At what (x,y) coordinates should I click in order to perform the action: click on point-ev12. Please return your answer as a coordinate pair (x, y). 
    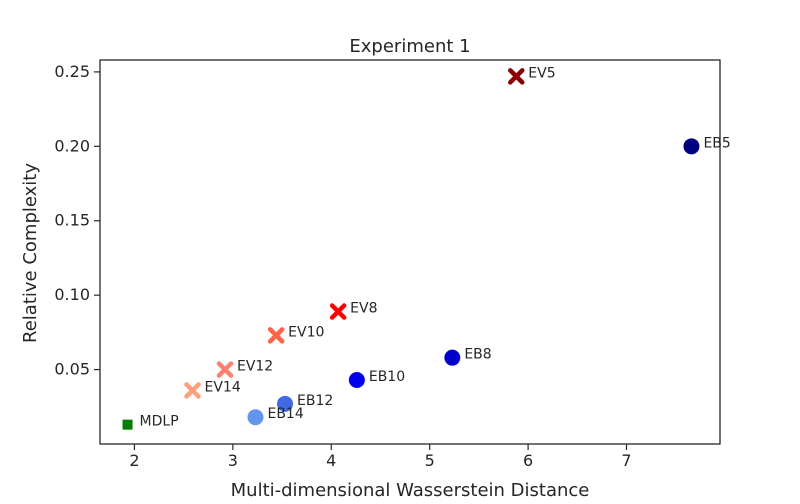
    Looking at the image, I should click on (225, 369).